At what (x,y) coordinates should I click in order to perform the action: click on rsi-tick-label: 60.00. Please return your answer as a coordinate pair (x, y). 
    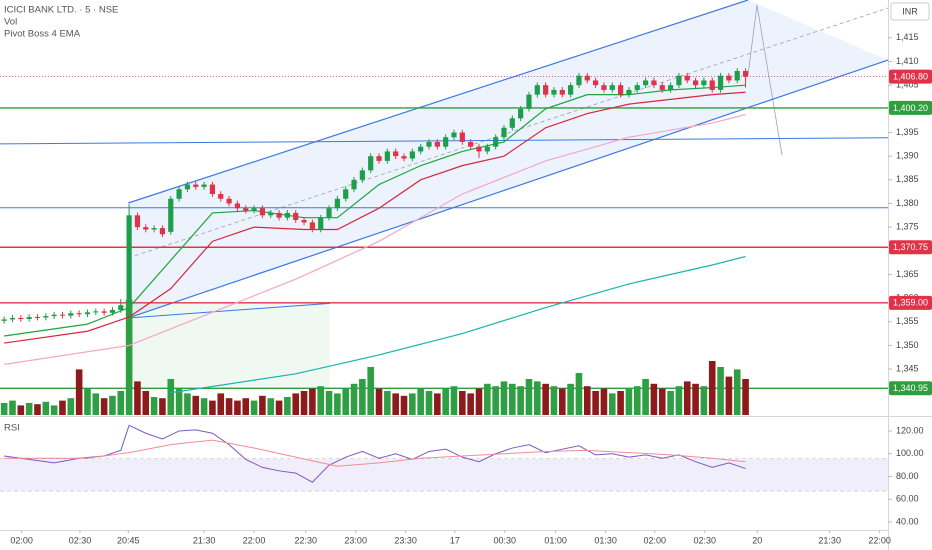
    Looking at the image, I should click on (907, 499).